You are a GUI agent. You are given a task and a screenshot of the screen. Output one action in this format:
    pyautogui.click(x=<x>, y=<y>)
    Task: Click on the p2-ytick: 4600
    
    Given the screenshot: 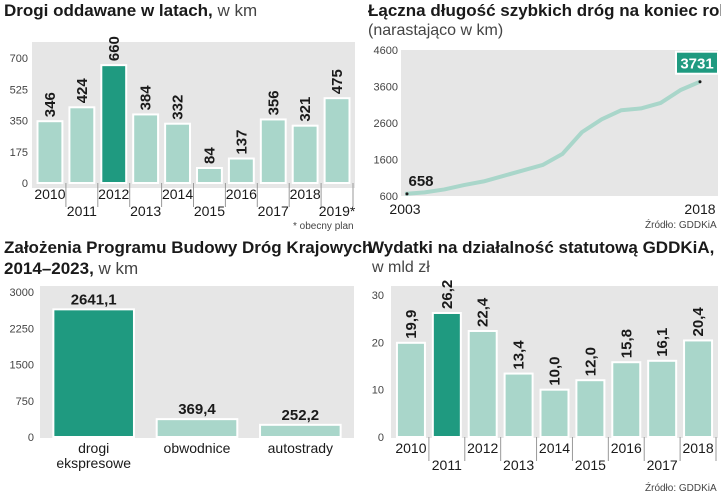 What is the action you would take?
    pyautogui.click(x=386, y=51)
    